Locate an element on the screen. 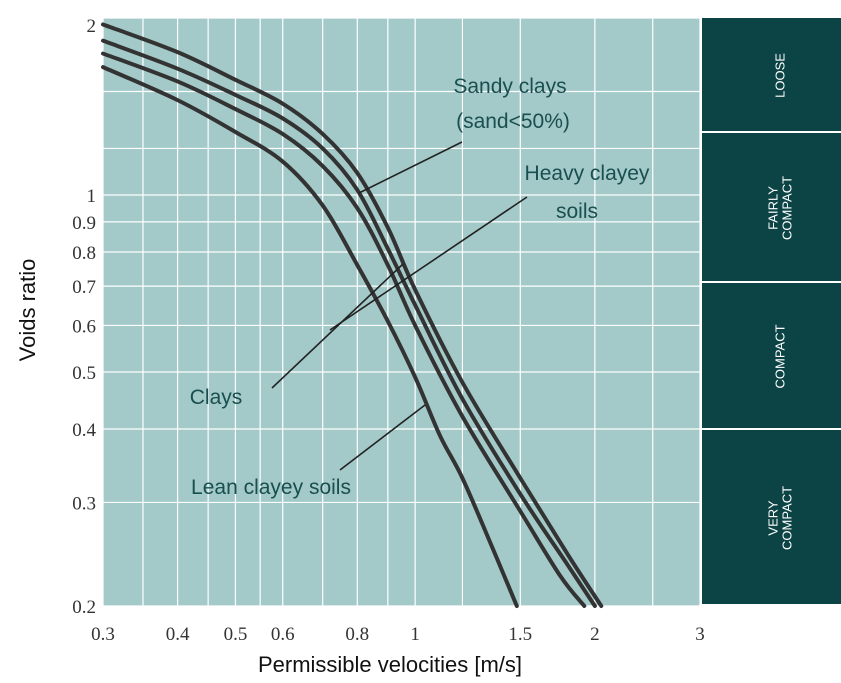 Image resolution: width=841 pixels, height=683 pixels. y-tick-label: 0.5 is located at coordinates (84, 373).